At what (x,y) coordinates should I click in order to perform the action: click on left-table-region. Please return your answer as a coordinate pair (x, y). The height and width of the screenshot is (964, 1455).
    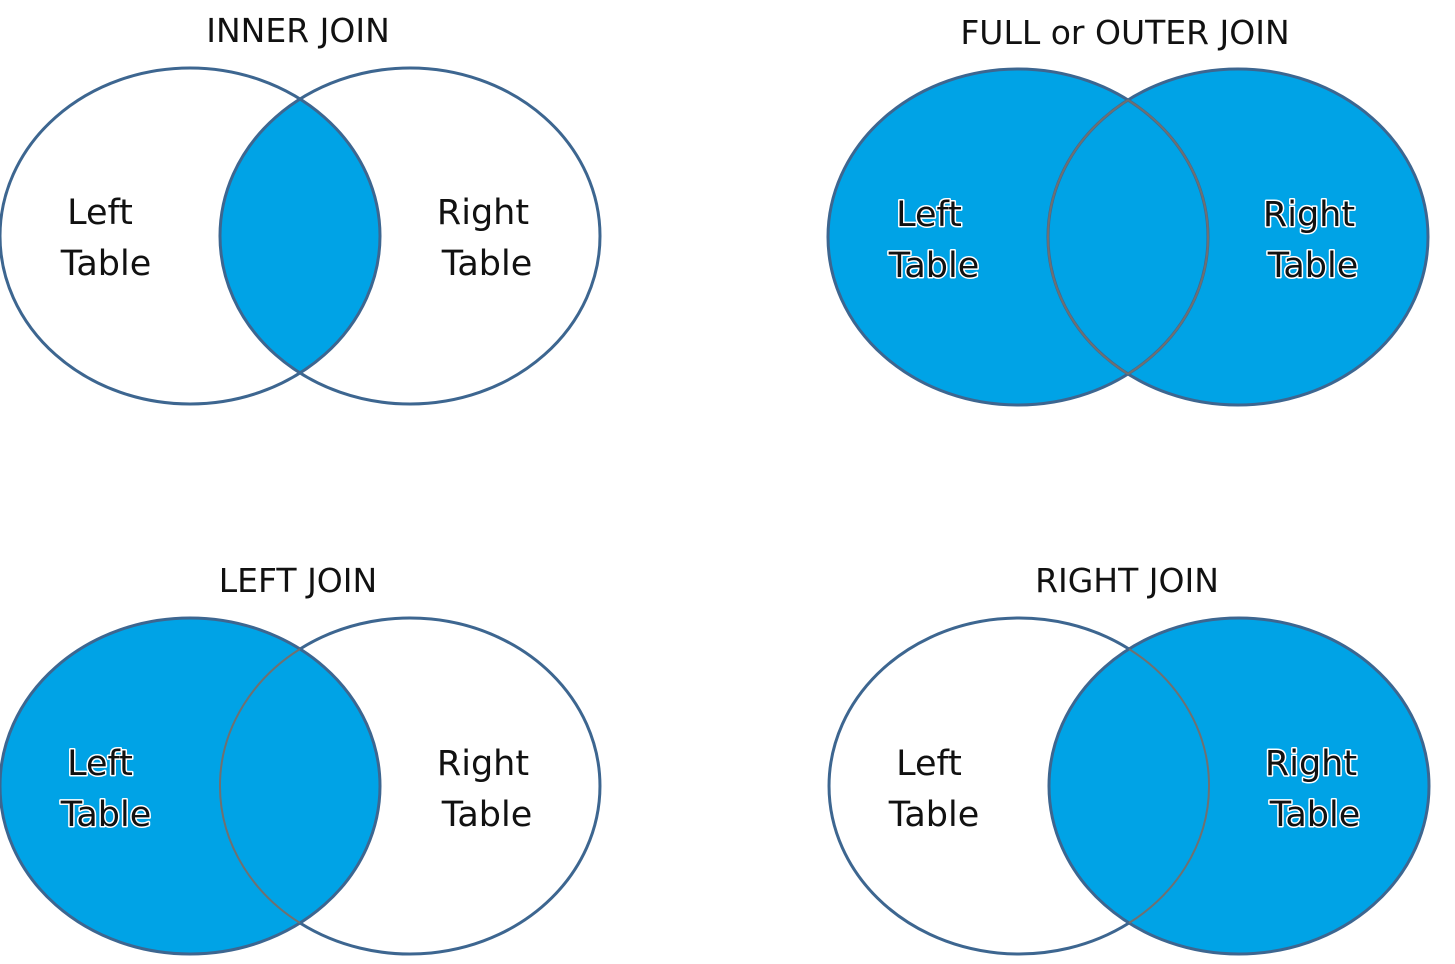
    Looking at the image, I should click on (190, 786).